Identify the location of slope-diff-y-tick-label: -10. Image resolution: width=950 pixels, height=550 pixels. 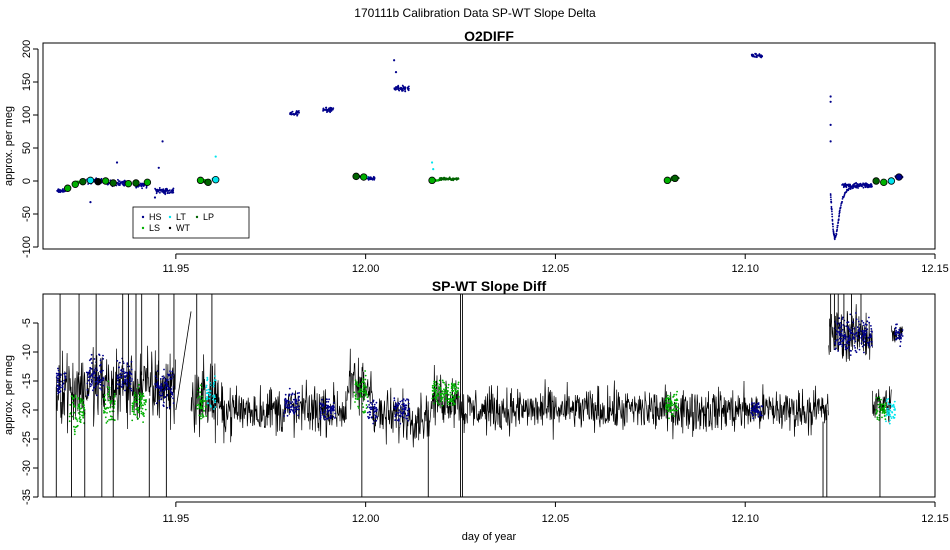
(27, 352).